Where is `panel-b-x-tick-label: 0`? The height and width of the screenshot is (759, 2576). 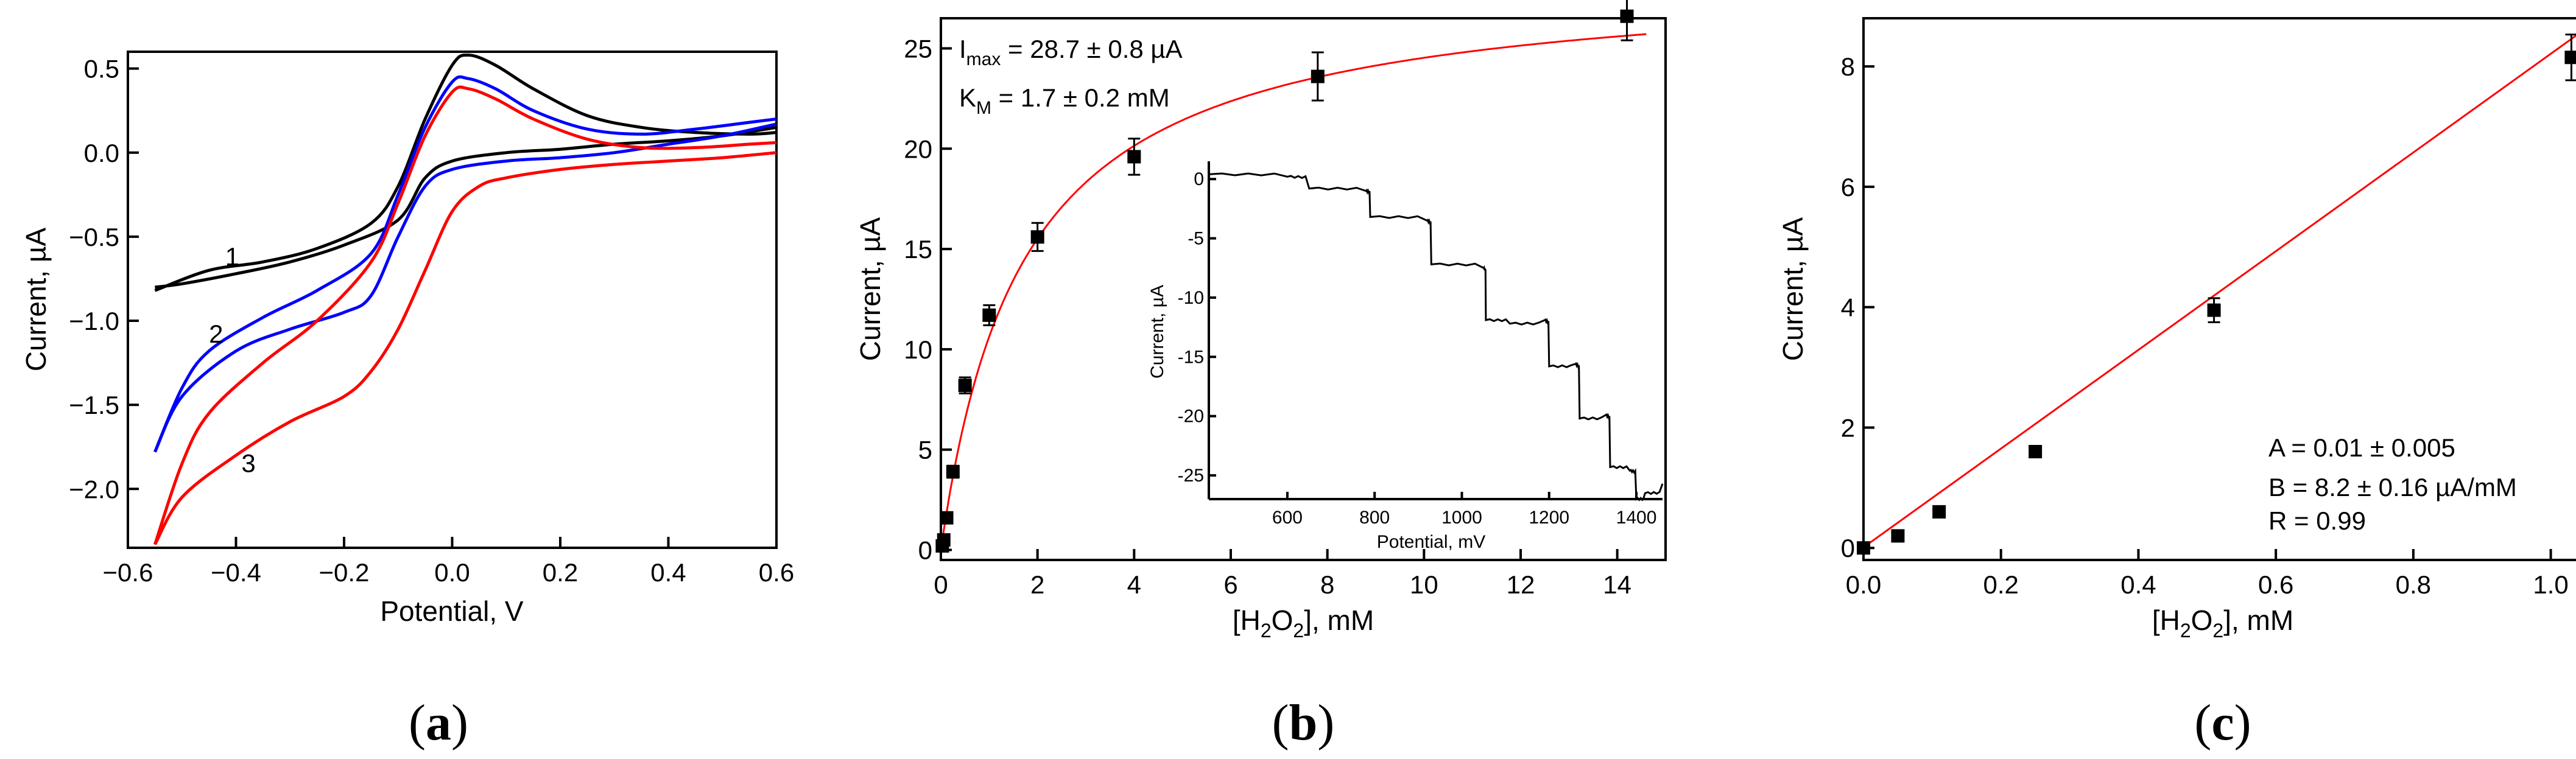 panel-b-x-tick-label: 0 is located at coordinates (941, 584).